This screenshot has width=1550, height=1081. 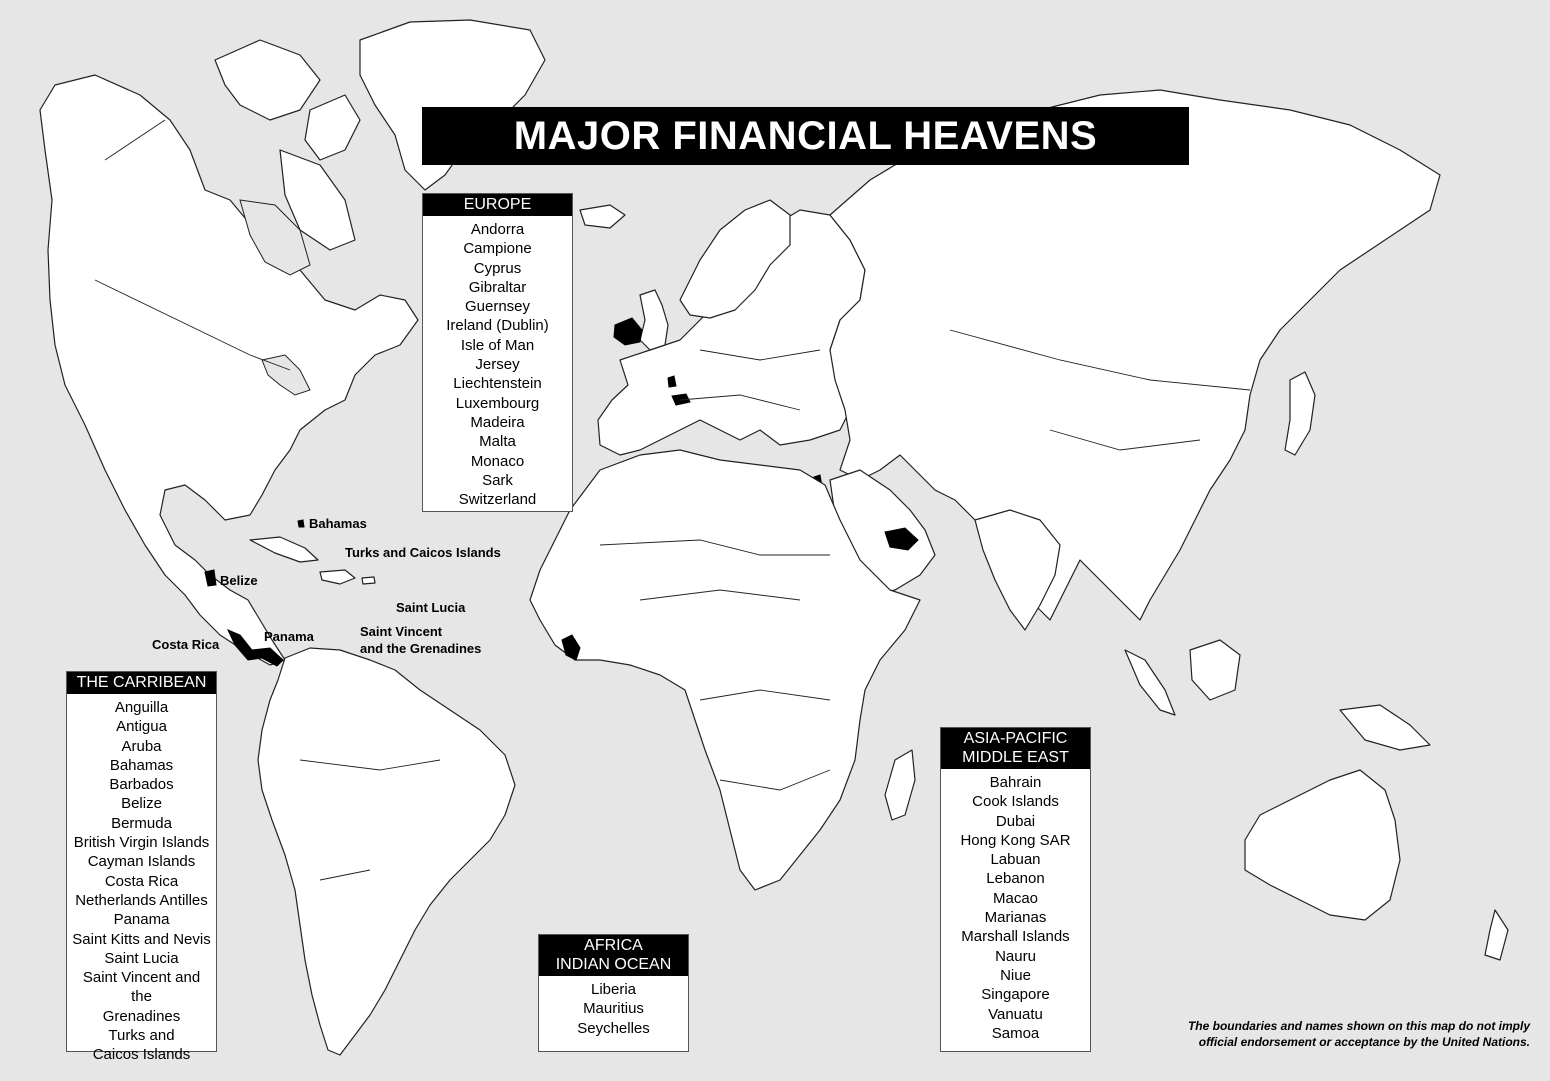 I want to click on europe-heading: EUROPE, so click(x=497, y=205).